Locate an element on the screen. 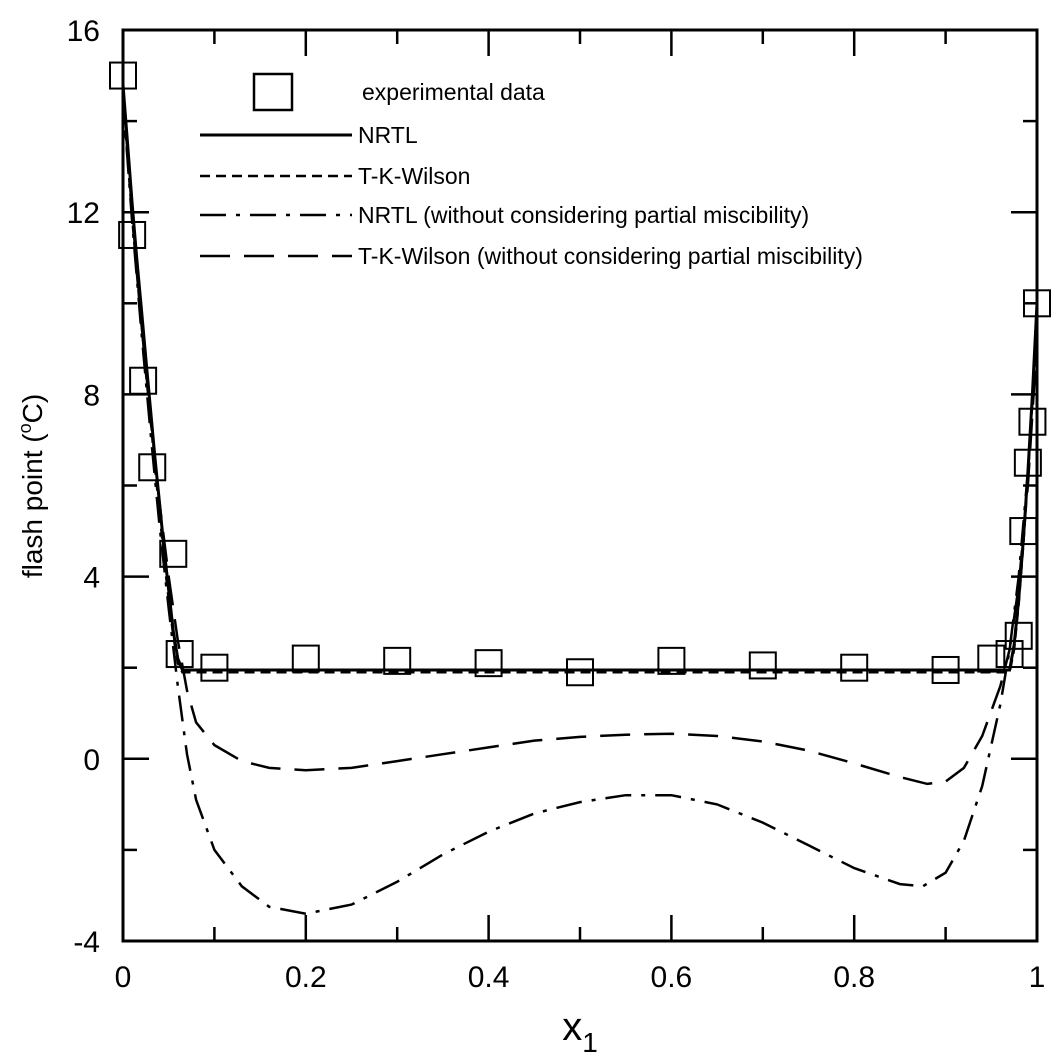 This screenshot has height=1059, width=1054. y-tick-label: 16 is located at coordinates (83, 31).